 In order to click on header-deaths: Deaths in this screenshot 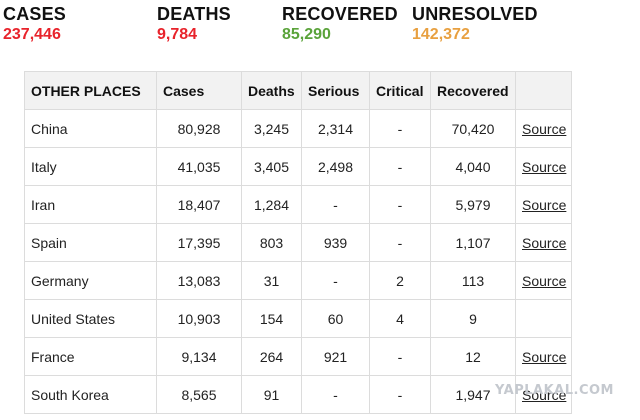, I will do `click(271, 90)`.